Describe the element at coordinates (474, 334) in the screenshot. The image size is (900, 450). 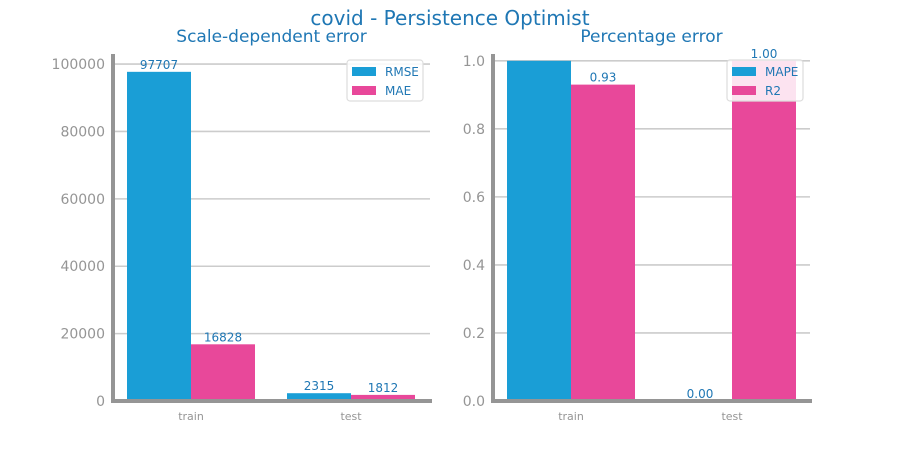
I see `y-tick-label: 0.2` at that location.